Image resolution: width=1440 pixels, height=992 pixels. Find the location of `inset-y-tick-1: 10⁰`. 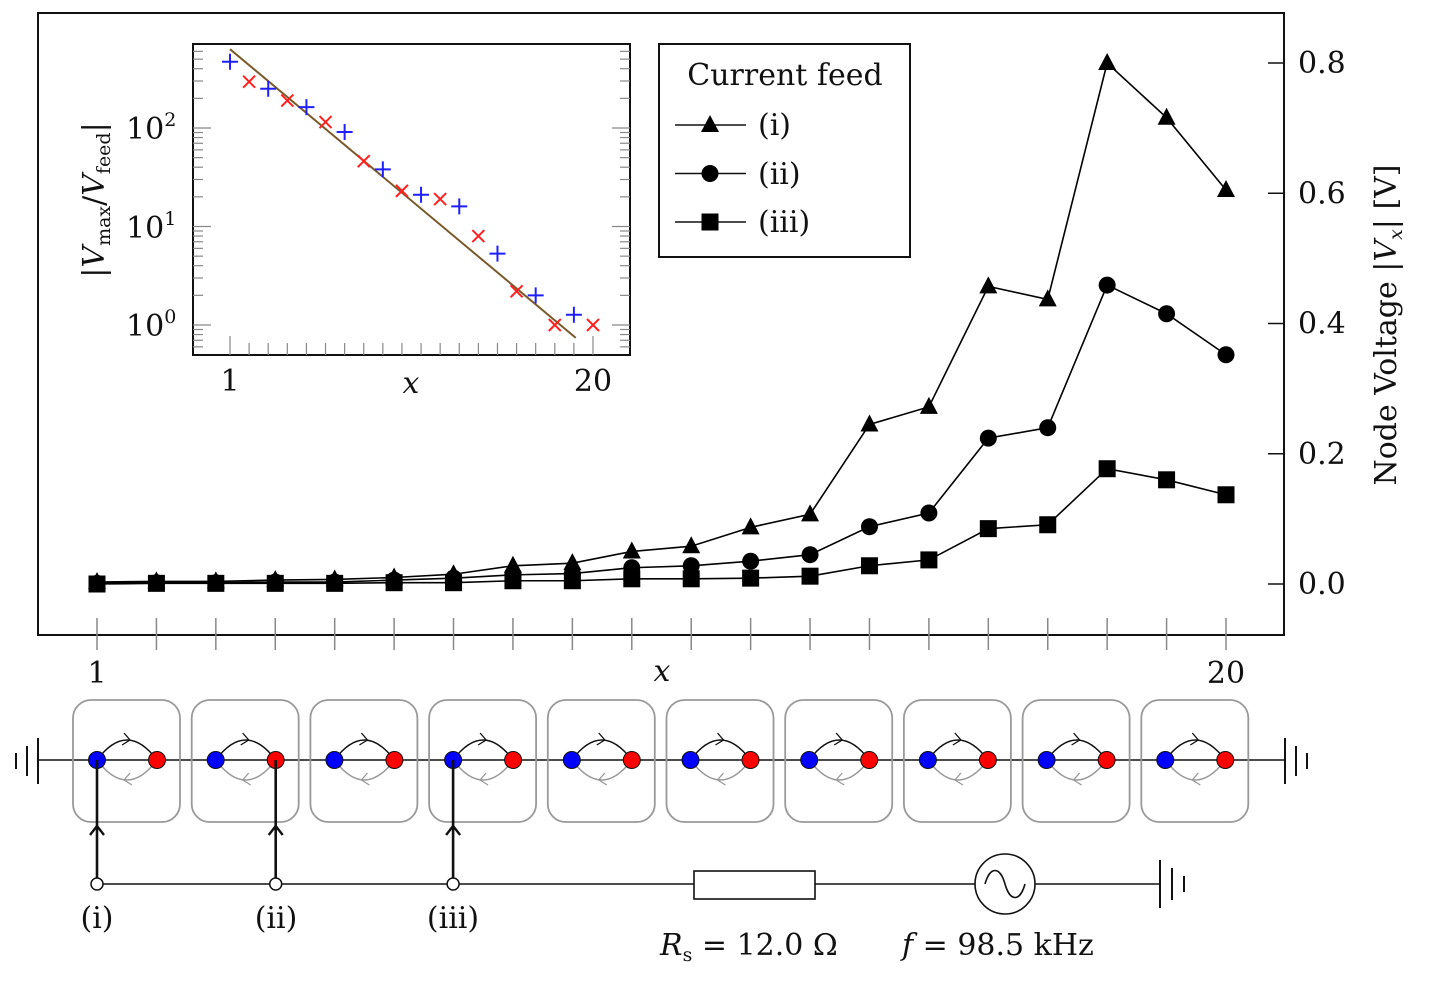

inset-y-tick-1: 10⁰ is located at coordinates (151, 325).